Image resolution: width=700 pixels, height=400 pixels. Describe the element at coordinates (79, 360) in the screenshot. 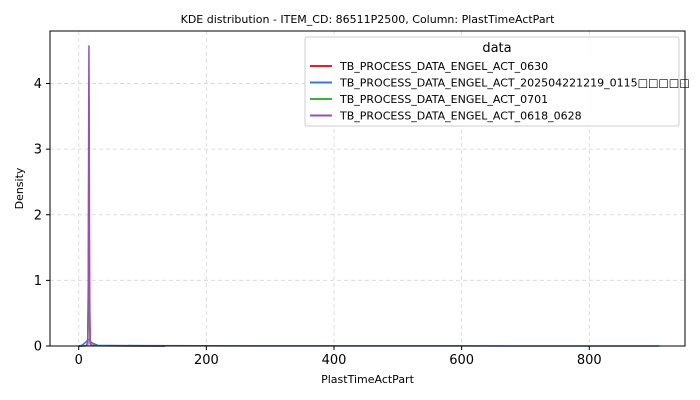

I see `x-tick-label: 0` at that location.